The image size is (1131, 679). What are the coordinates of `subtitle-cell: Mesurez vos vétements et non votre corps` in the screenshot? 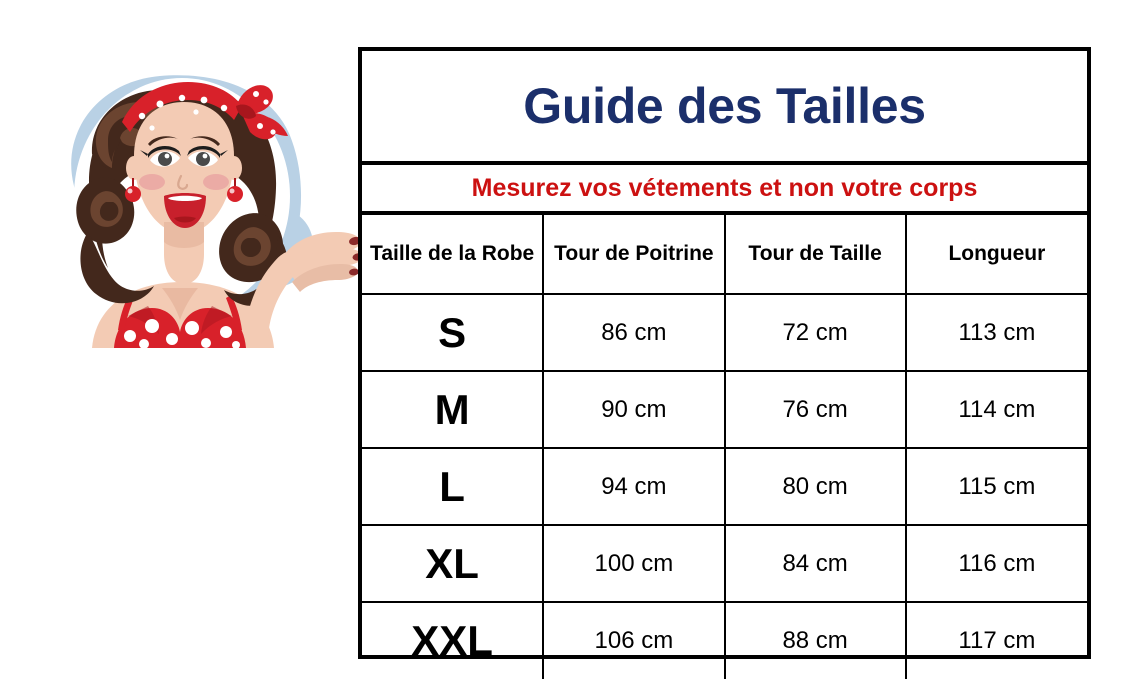 It's located at (724, 188).